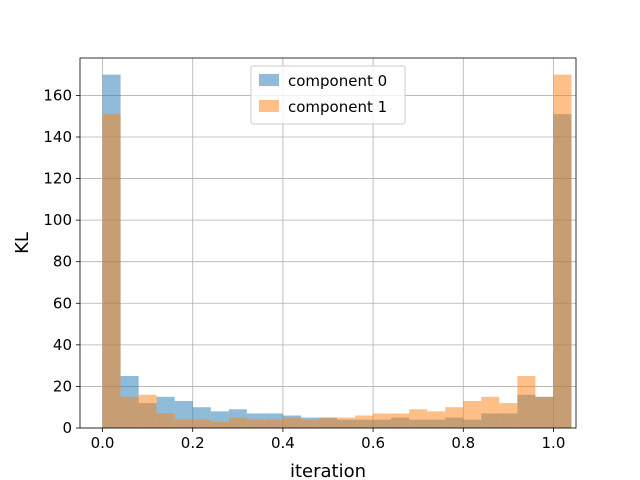  I want to click on legend-frame, so click(328, 95).